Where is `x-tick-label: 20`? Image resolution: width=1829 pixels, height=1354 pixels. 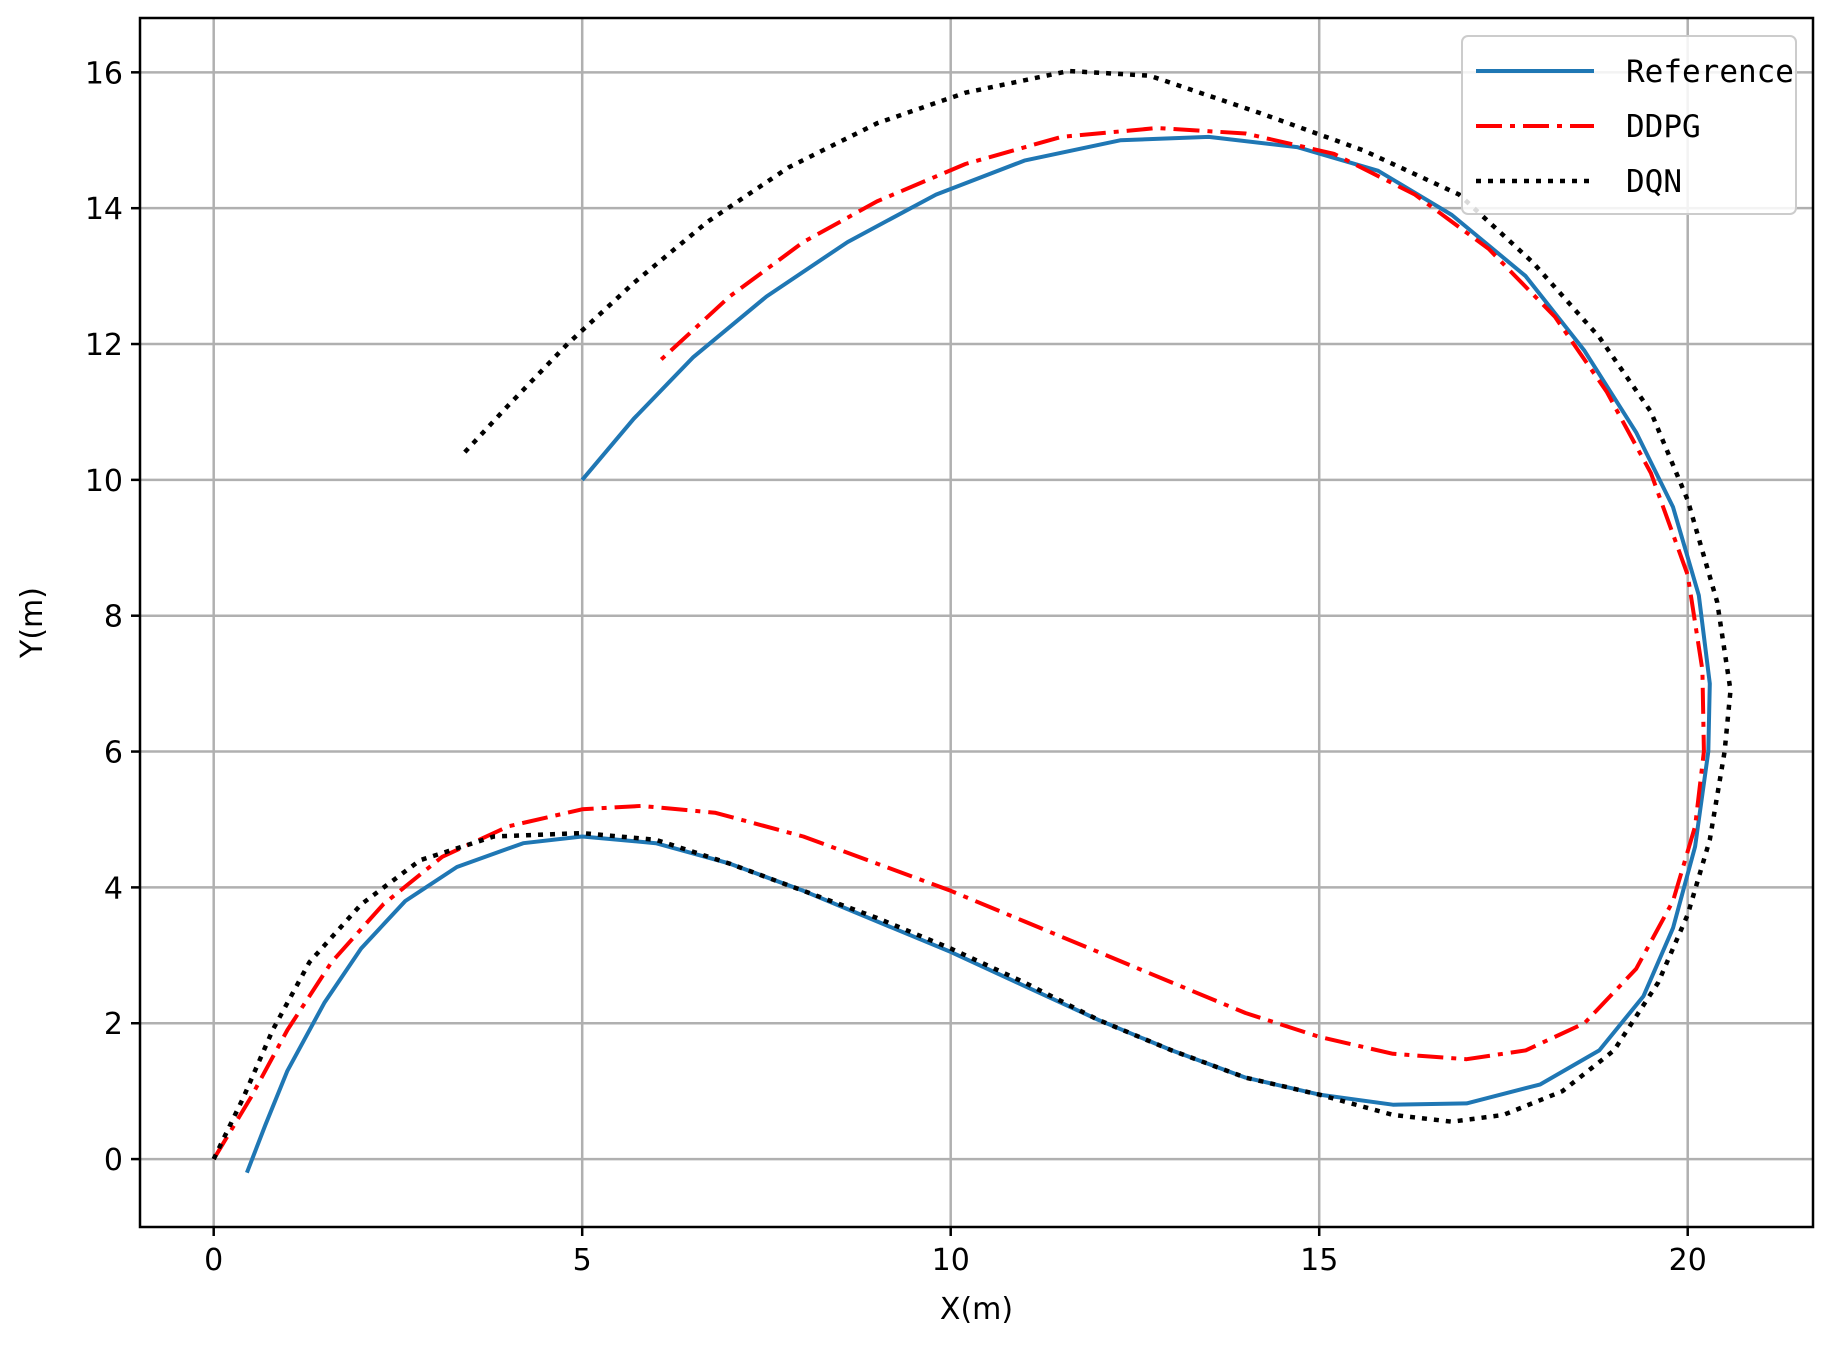
x-tick-label: 20 is located at coordinates (1688, 1260).